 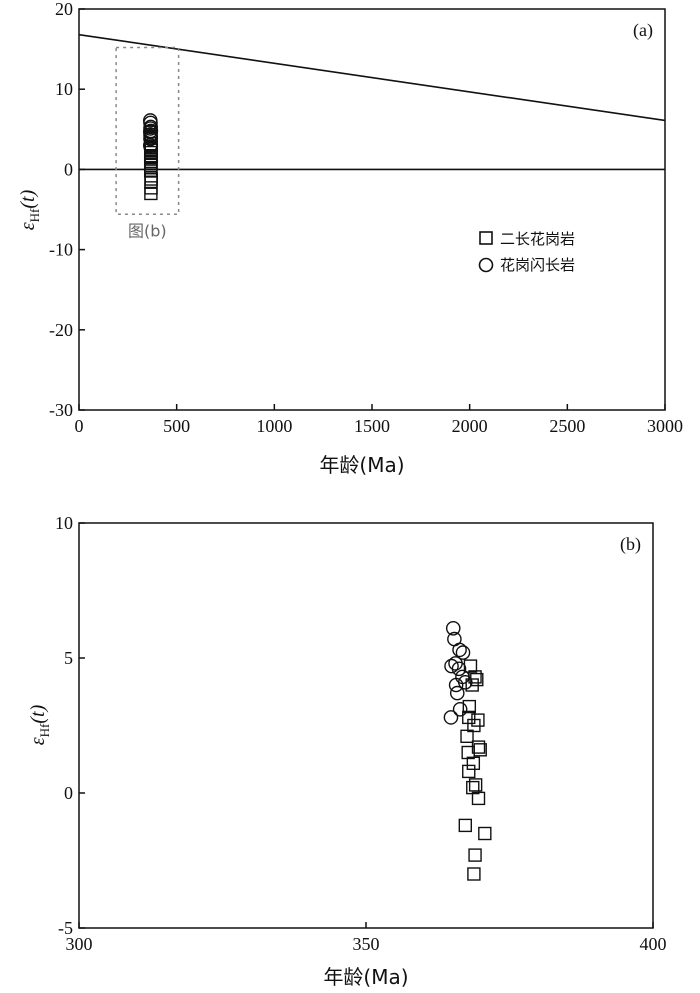 I want to click on panel-b-x-axis-title: 年龄(Ma), so click(x=365, y=977).